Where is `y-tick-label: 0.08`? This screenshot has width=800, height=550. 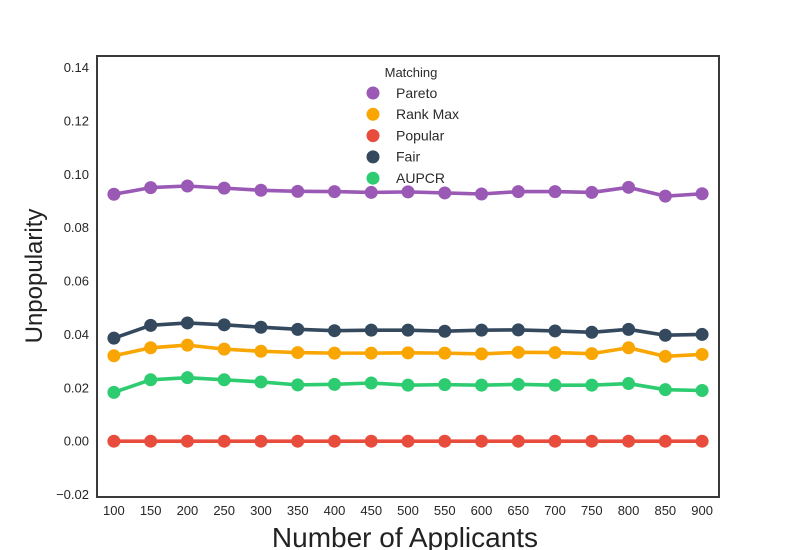
y-tick-label: 0.08 is located at coordinates (76, 227).